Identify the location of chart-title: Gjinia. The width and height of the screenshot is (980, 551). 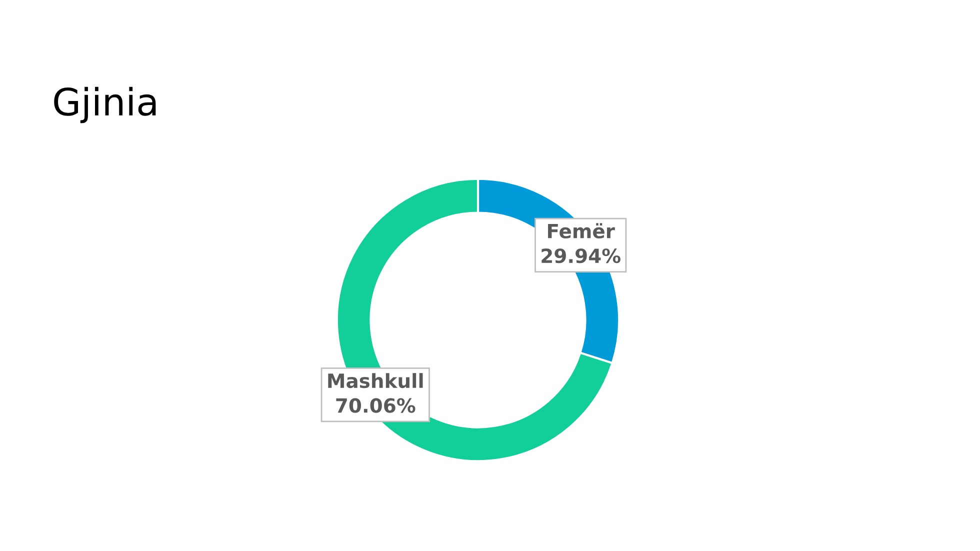
(105, 105).